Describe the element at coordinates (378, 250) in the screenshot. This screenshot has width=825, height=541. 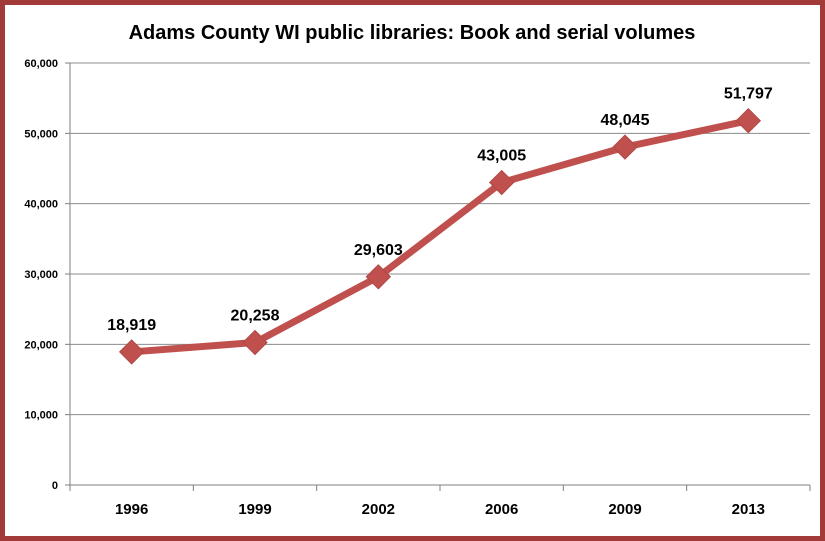
I see `data-label: 29,603` at that location.